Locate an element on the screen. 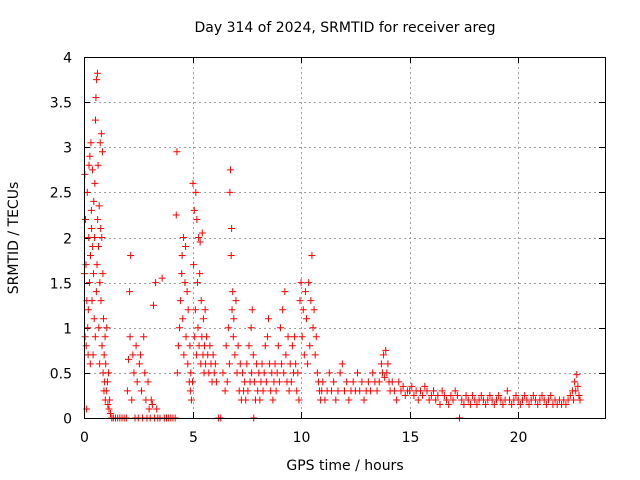 The image size is (640, 480). y-tick-label: 1 is located at coordinates (67, 330).